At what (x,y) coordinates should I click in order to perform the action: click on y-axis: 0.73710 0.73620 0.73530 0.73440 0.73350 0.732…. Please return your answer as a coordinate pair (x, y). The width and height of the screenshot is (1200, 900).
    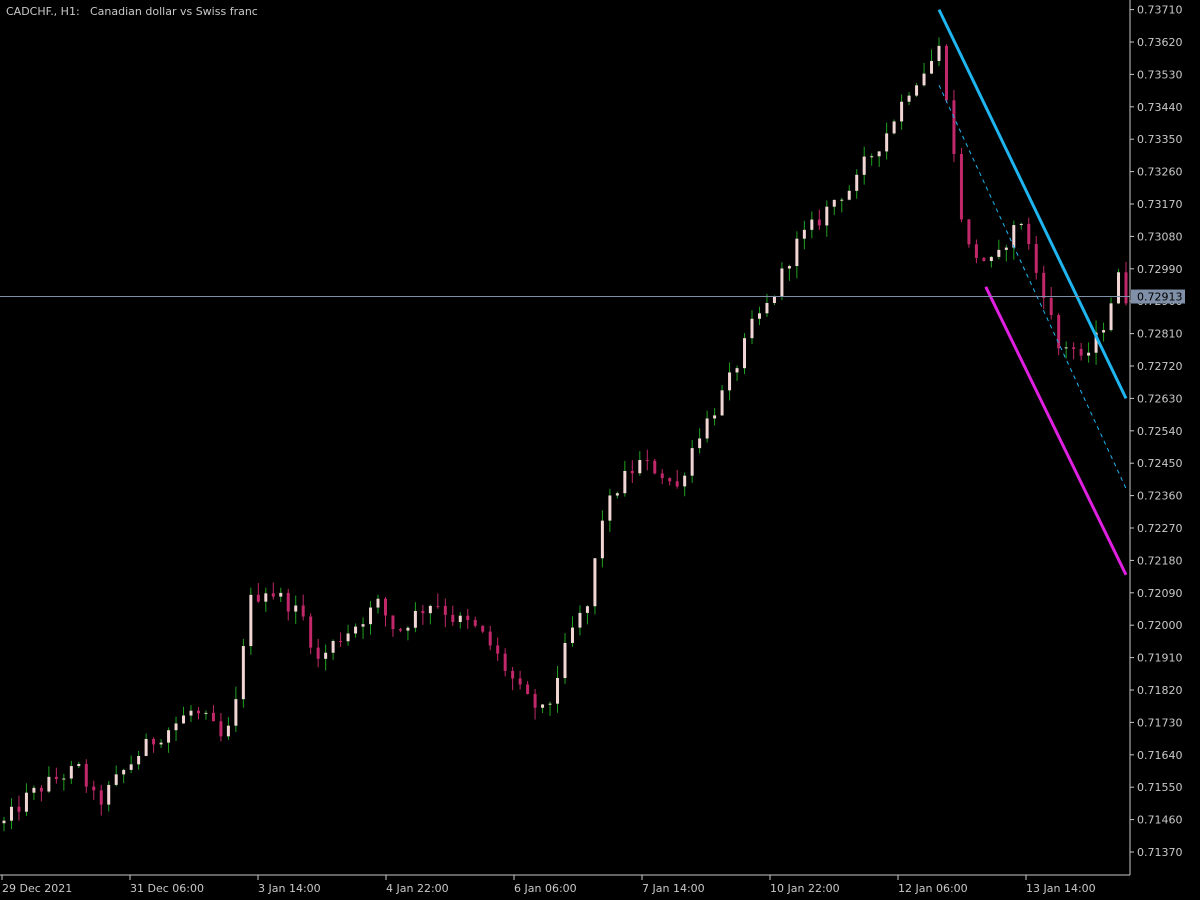
    Looking at the image, I should click on (1156, 431).